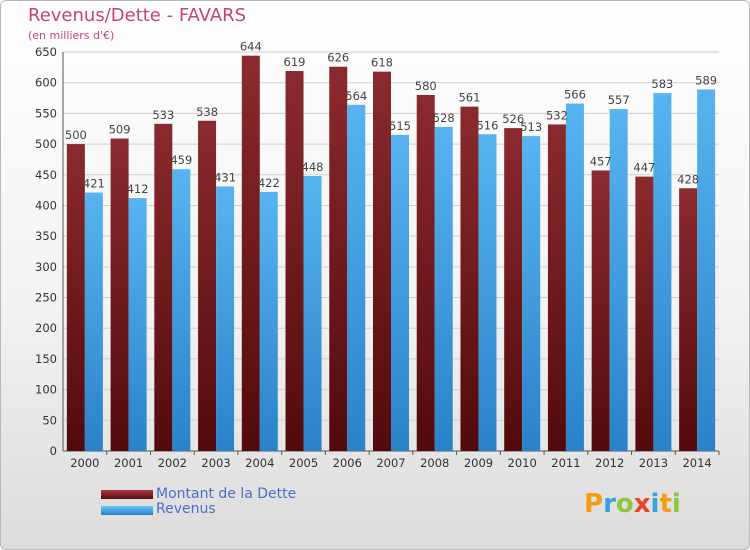 Image resolution: width=750 pixels, height=550 pixels. Describe the element at coordinates (665, 504) in the screenshot. I see `logo-letter: t` at that location.